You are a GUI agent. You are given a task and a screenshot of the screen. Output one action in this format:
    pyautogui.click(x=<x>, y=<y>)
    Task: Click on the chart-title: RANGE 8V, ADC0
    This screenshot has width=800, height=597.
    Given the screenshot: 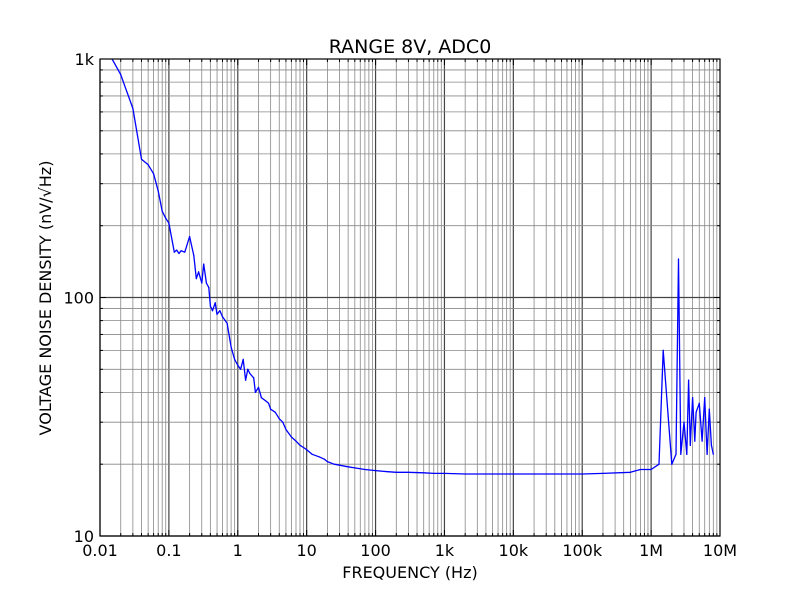 What is the action you would take?
    pyautogui.click(x=410, y=47)
    